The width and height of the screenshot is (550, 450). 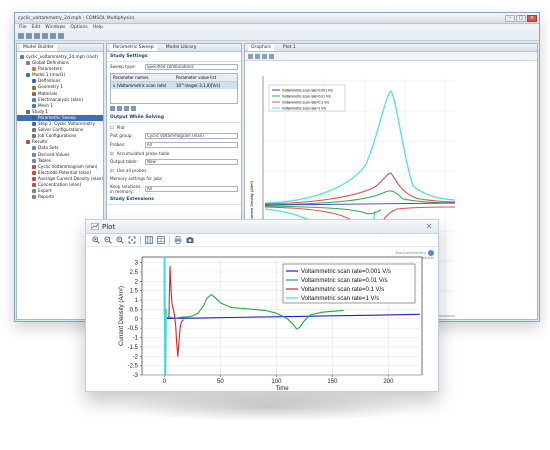 I want to click on tree-item: Electrode Potential (elan), so click(x=60, y=173).